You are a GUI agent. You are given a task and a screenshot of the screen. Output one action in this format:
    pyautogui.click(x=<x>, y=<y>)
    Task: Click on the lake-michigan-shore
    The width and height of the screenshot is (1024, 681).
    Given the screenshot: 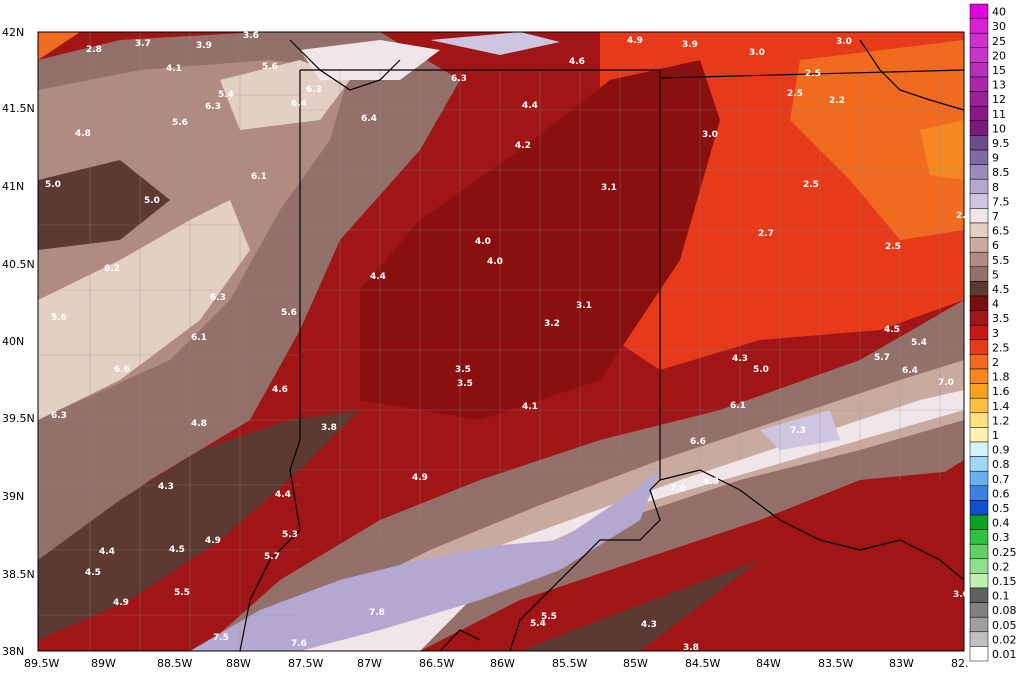 What is the action you would take?
    pyautogui.click(x=345, y=65)
    